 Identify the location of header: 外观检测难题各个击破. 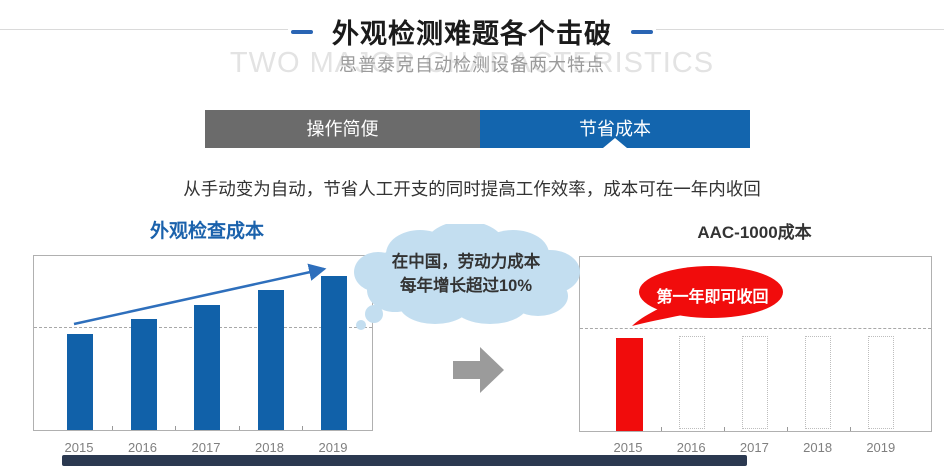
(472, 31).